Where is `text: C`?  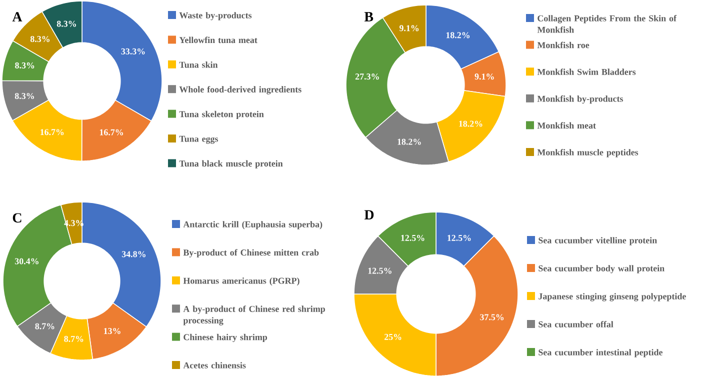
text: C is located at coordinates (17, 218).